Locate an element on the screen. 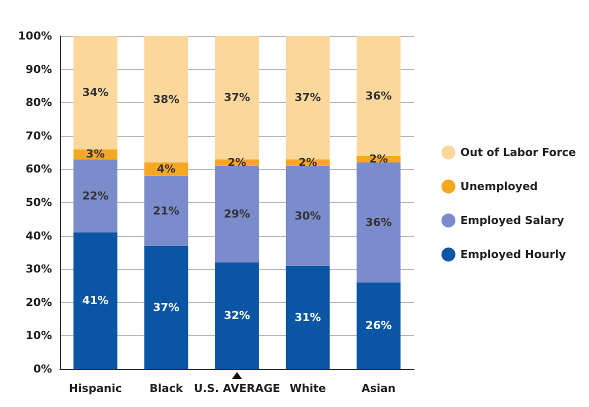 The height and width of the screenshot is (407, 589). legend-label: Unemployed is located at coordinates (499, 186).